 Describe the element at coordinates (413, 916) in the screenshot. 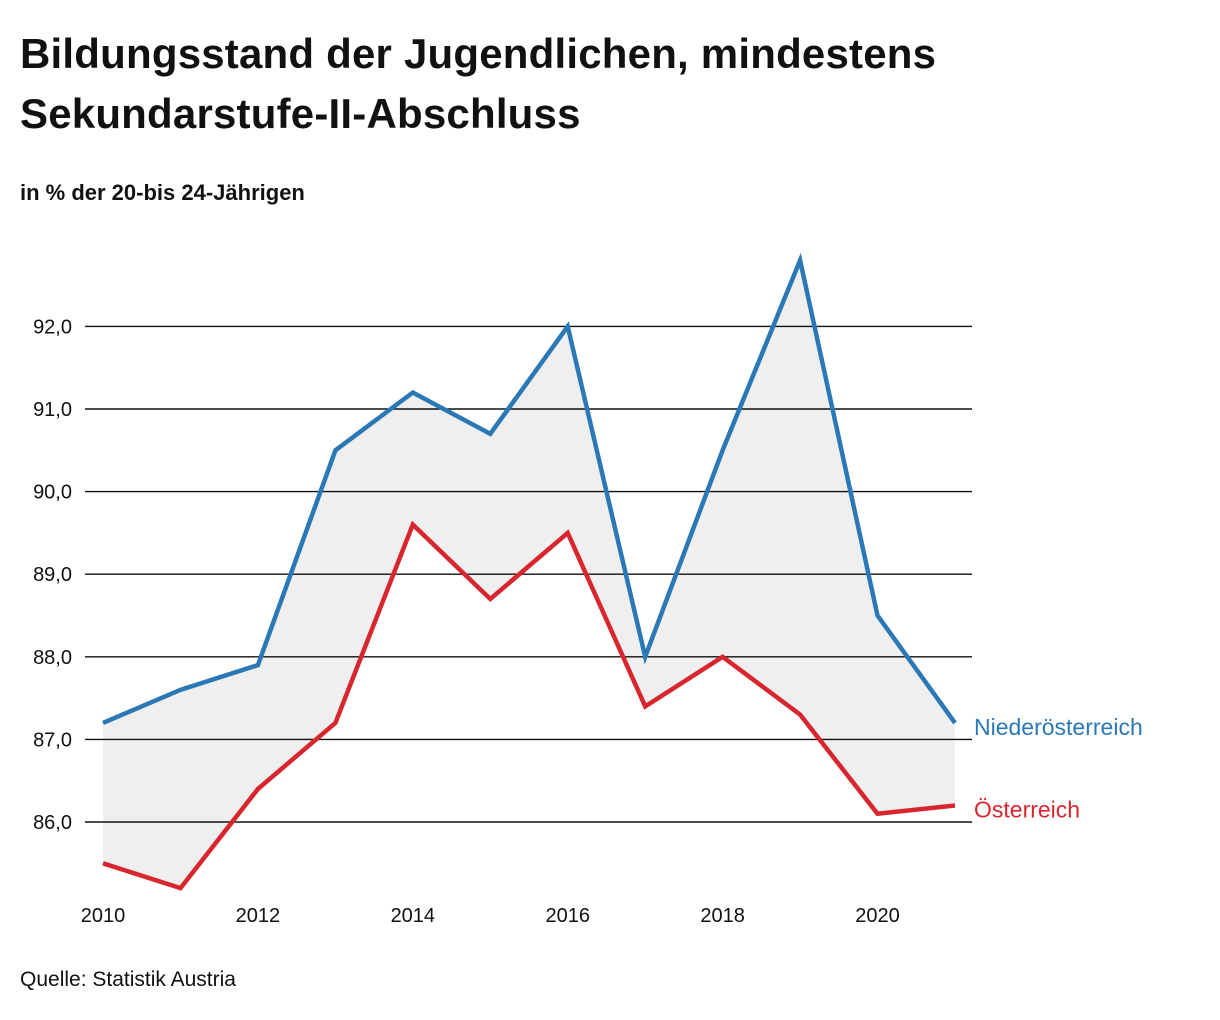

I see `x-tick-label: 2014` at that location.